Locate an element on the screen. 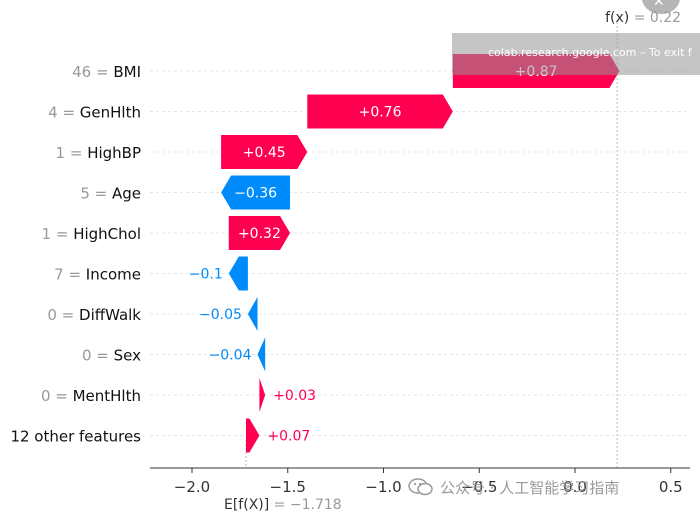 Image resolution: width=700 pixels, height=514 pixels. bar-age is located at coordinates (256, 192).